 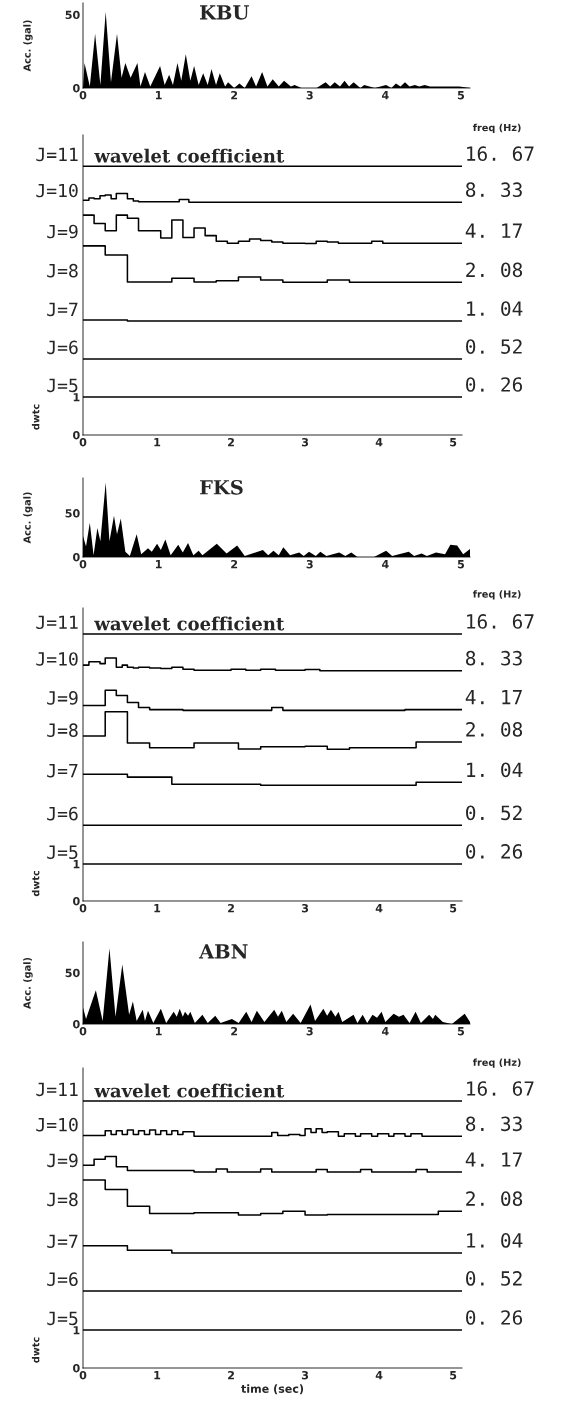 What do you see at coordinates (223, 951) in the screenshot?
I see `chart-title: ABN` at bounding box center [223, 951].